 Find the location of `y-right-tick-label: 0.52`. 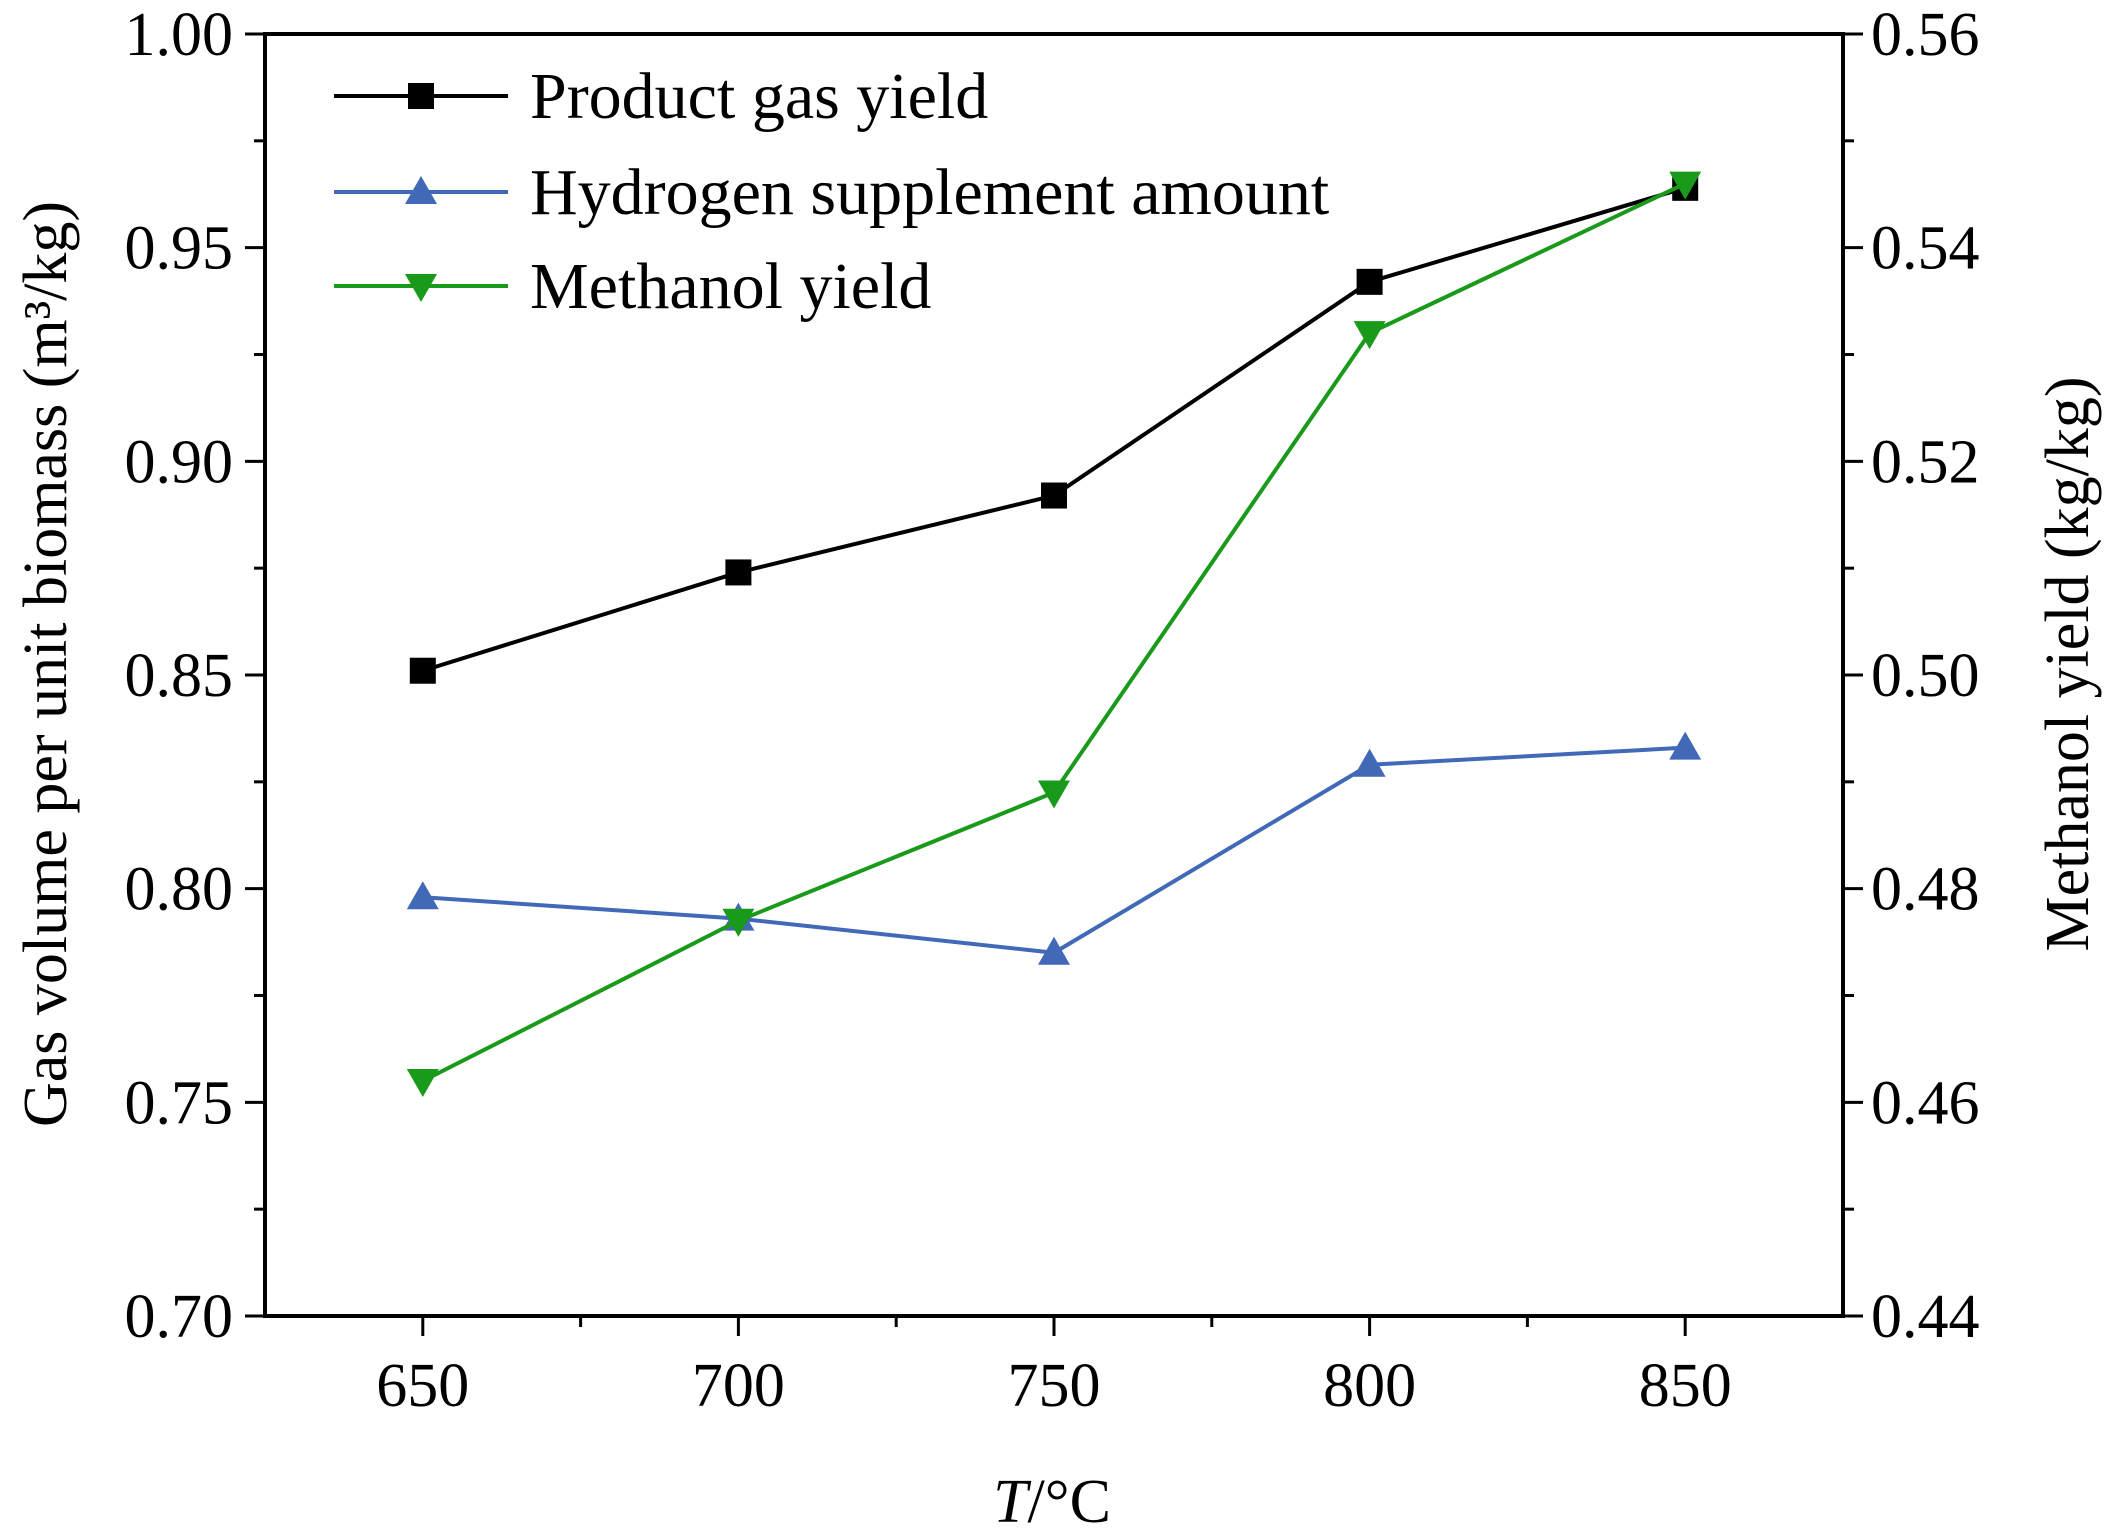

y-right-tick-label: 0.52 is located at coordinates (1925, 462).